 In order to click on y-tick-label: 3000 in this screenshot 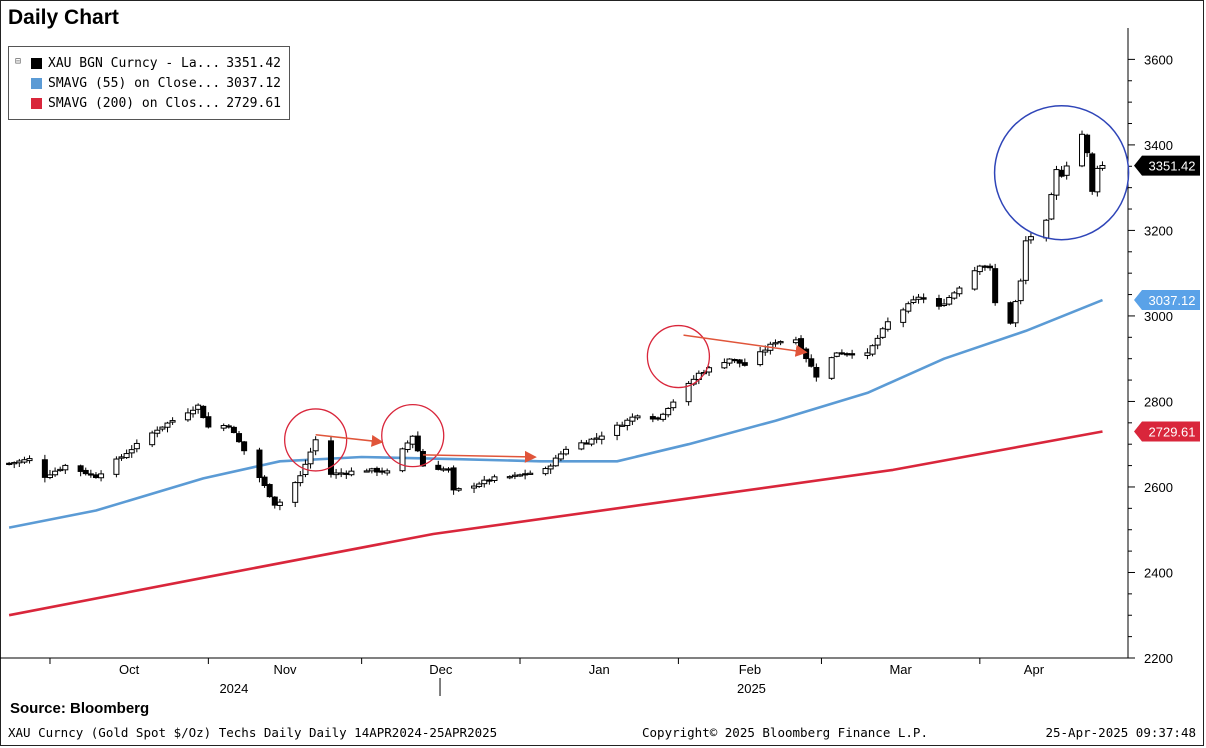, I will do `click(1158, 316)`.